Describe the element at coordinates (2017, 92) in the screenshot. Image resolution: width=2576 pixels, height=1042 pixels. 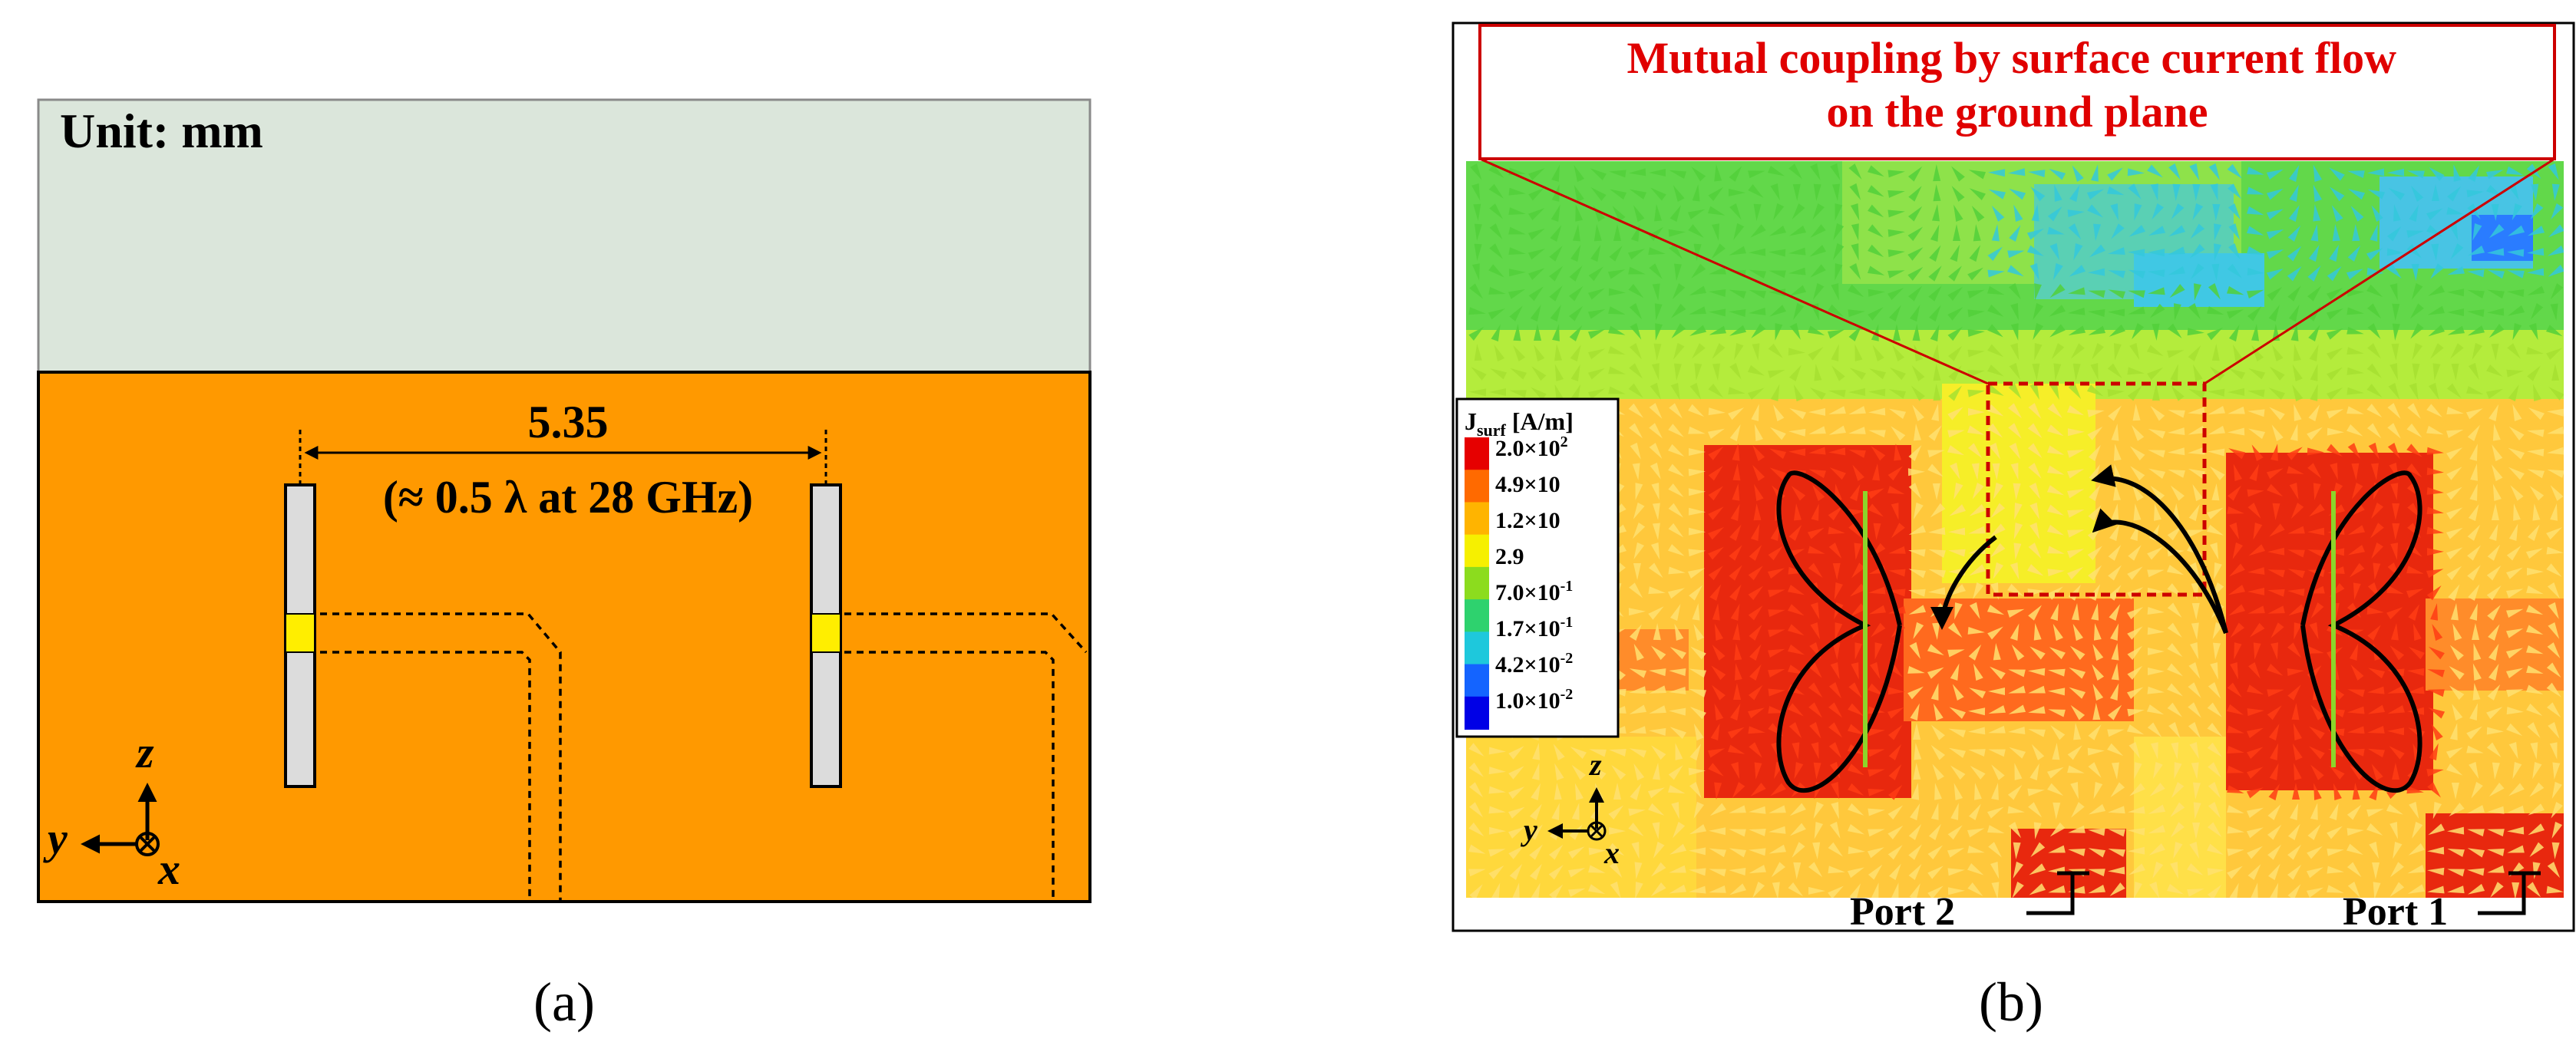
I see `callout-box` at that location.